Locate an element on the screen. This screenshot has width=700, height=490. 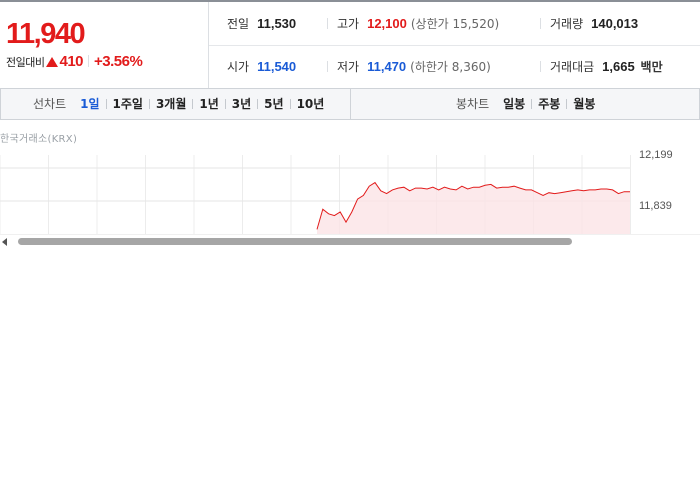
current-price: 11,940 is located at coordinates (46, 34).